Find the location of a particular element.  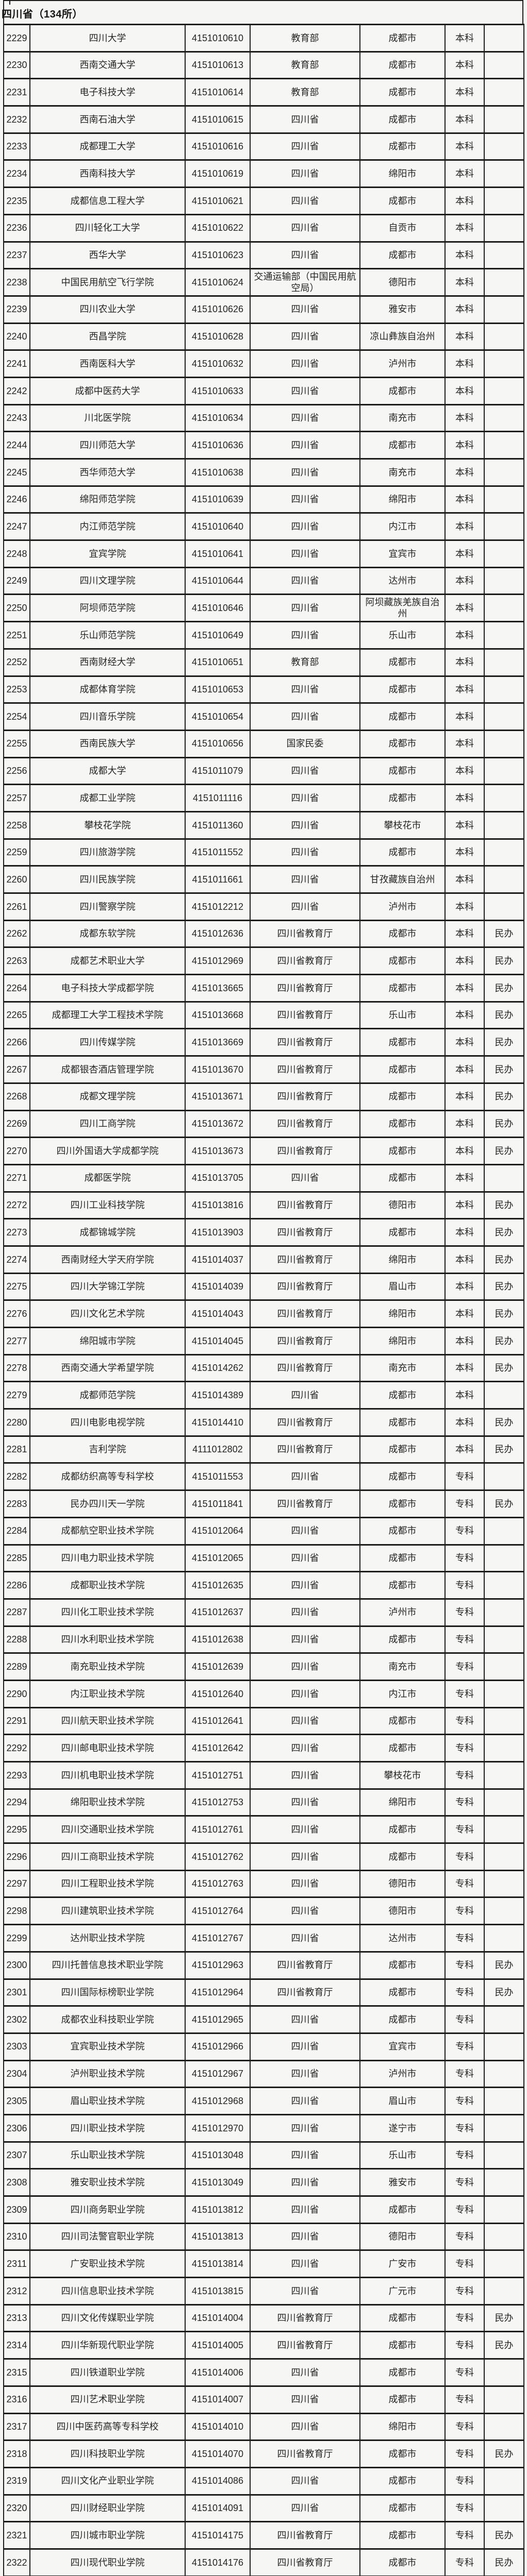

table-row: 2272 四川工业科技学院 4151013816 四川省教育厅 德阳市 本科 民办 is located at coordinates (263, 1205).